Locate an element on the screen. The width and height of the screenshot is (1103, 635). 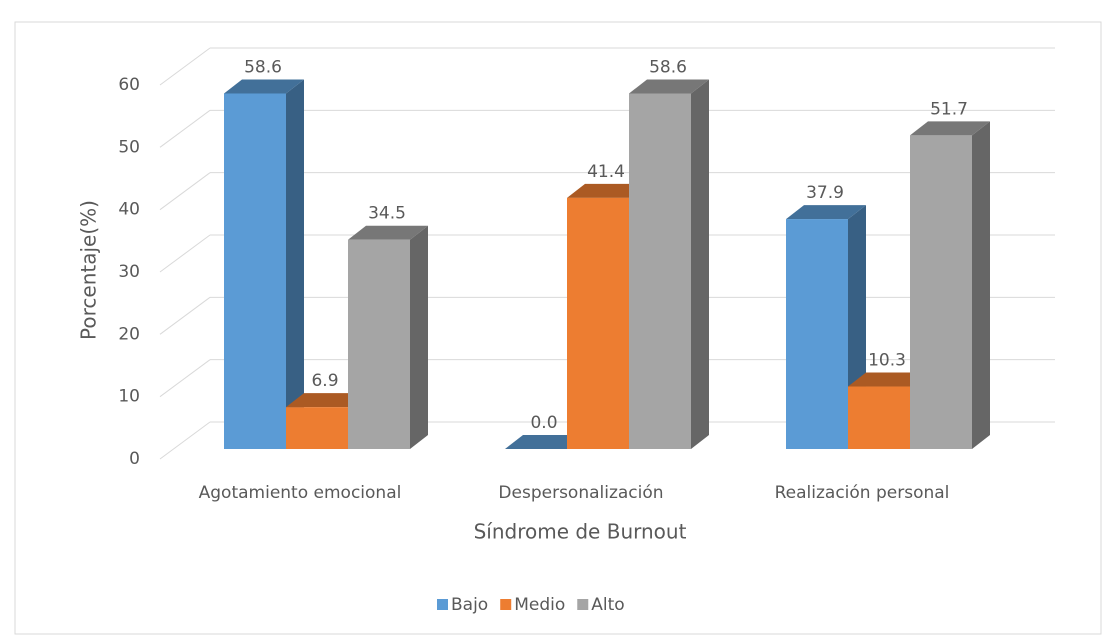
legend-label: Medio is located at coordinates (539, 605).